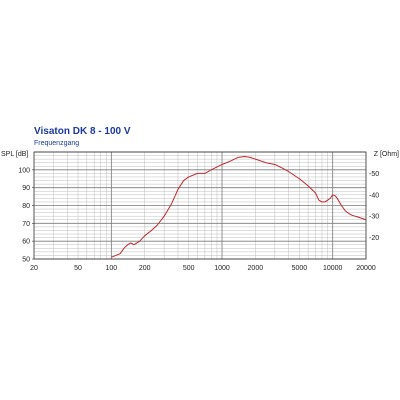 The height and width of the screenshot is (400, 400). Describe the element at coordinates (374, 206) in the screenshot. I see `right-tick-labels: -20 -30 -40 -50` at that location.